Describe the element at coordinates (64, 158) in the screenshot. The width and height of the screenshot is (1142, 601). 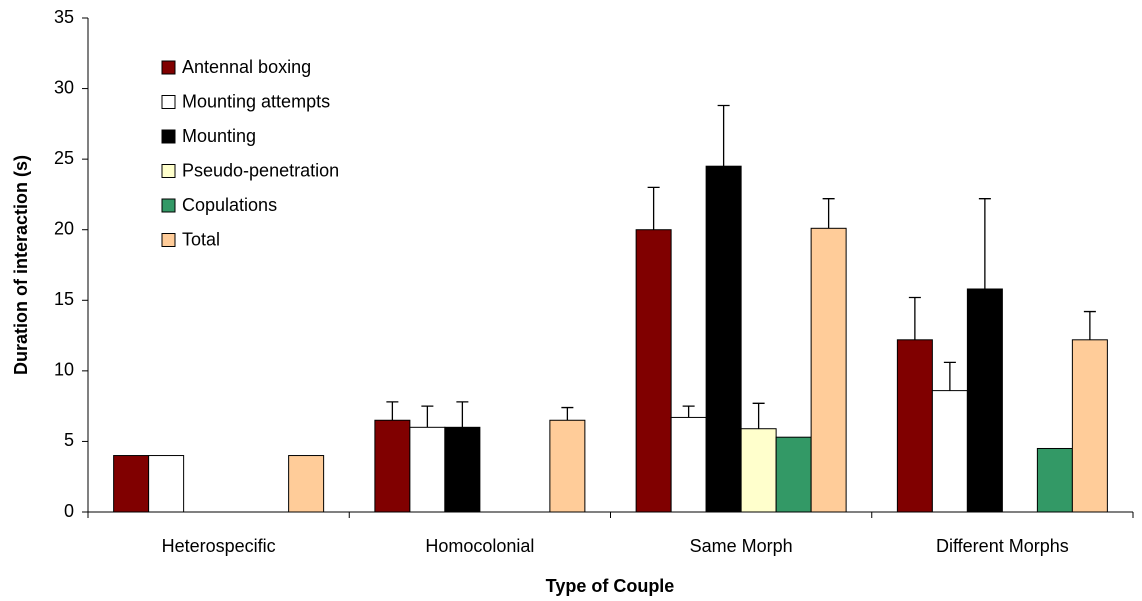
I see `y-tick-label: 25` at that location.